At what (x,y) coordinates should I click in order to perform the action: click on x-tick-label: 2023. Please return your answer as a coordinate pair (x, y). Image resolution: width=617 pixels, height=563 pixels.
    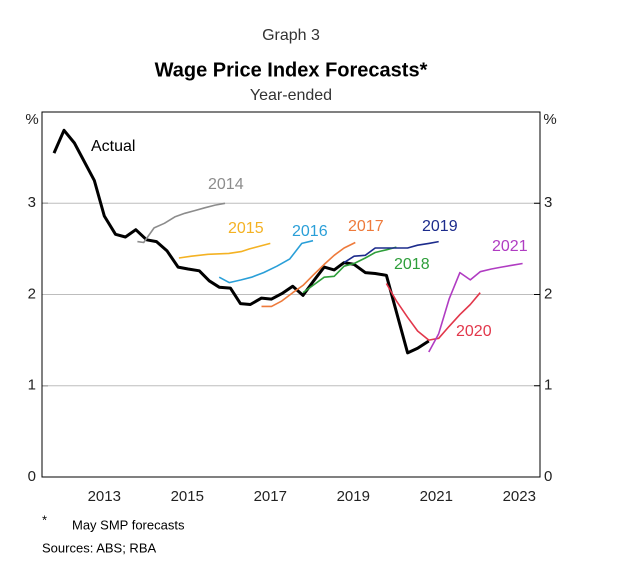
    Looking at the image, I should click on (519, 496).